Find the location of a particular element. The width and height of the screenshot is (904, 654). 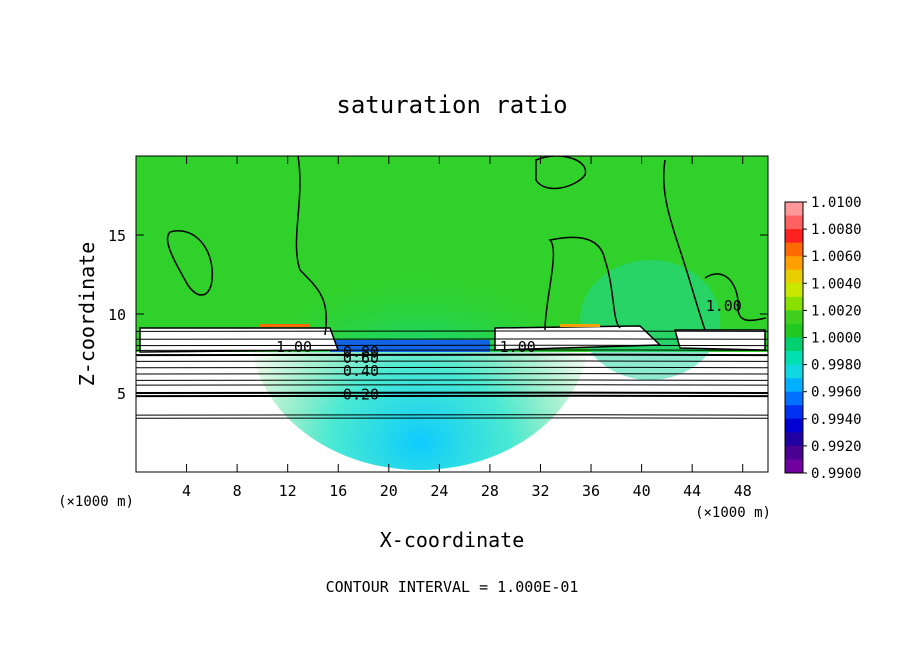

x-unit-note: (×1000 m) is located at coordinates (733, 513).